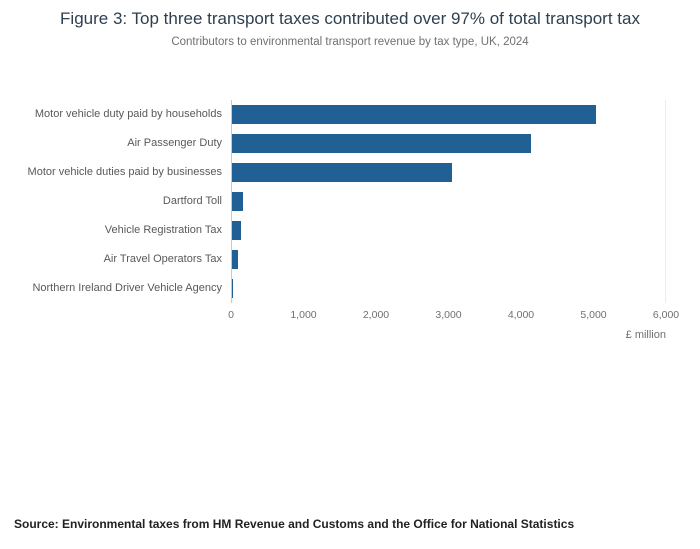 The height and width of the screenshot is (549, 700). What do you see at coordinates (174, 143) in the screenshot?
I see `category-label: Air Passenger Duty` at bounding box center [174, 143].